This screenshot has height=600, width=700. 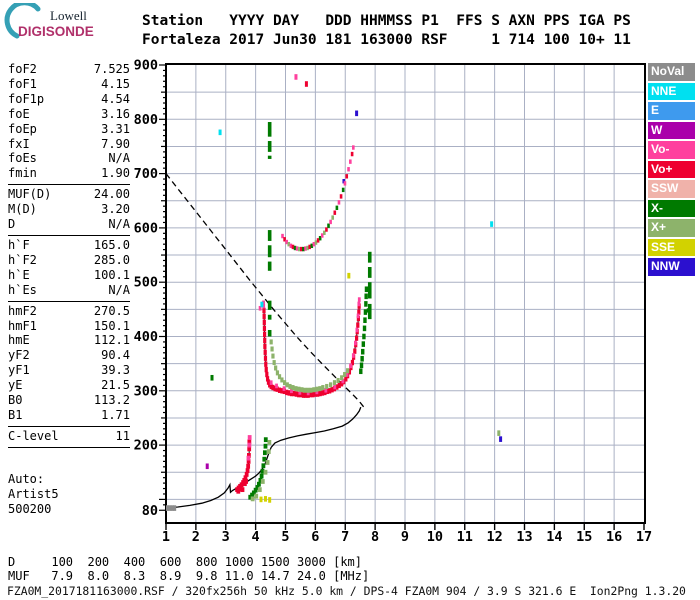 What do you see at coordinates (115, 173) in the screenshot?
I see `param-value: 1.90` at bounding box center [115, 173].